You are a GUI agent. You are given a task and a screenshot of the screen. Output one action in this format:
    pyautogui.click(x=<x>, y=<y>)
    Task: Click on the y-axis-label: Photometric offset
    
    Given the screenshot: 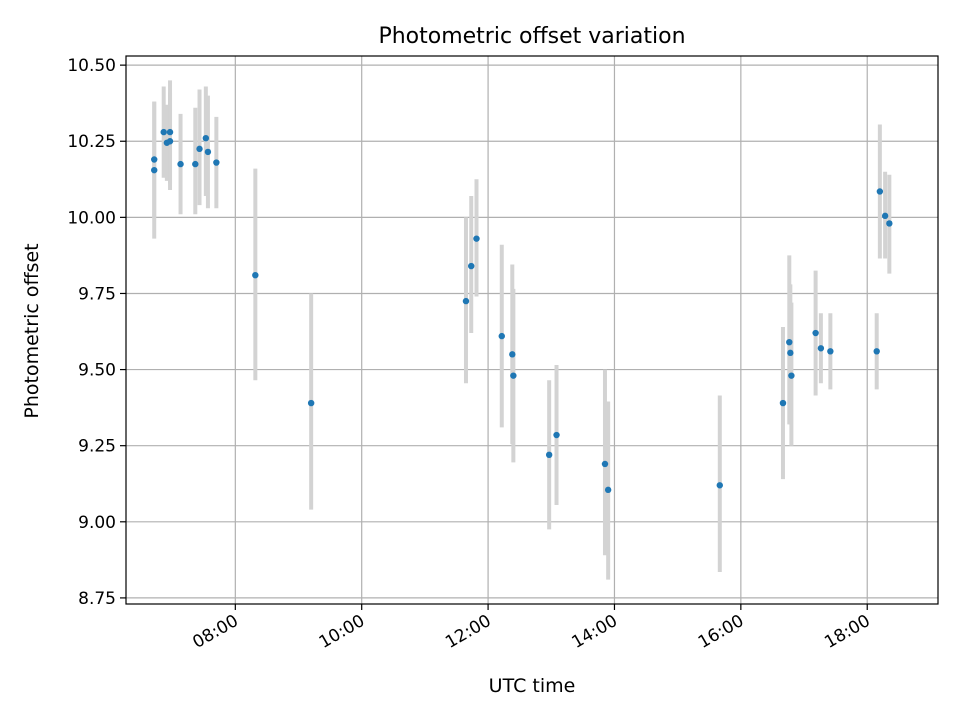 What is the action you would take?
    pyautogui.click(x=32, y=330)
    